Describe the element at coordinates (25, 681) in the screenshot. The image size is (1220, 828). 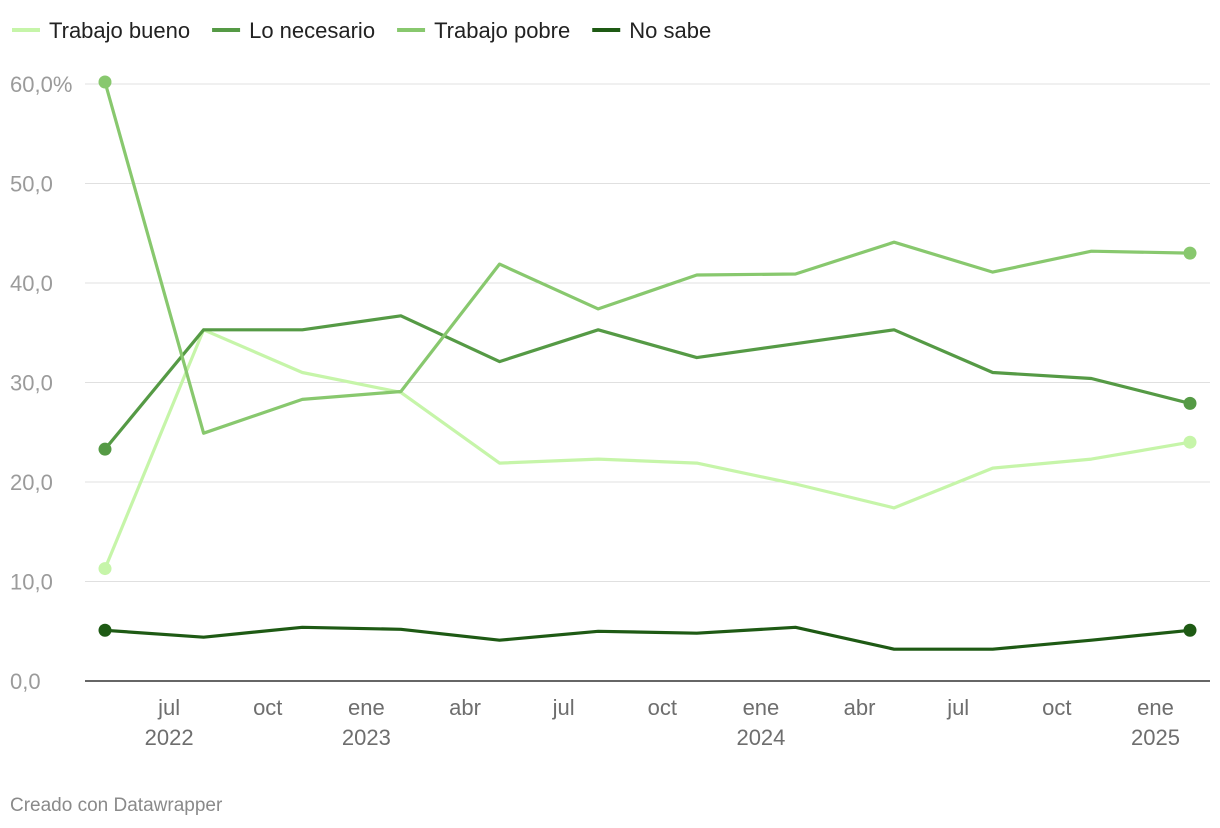
I see `y-tick-label: 0,0` at that location.